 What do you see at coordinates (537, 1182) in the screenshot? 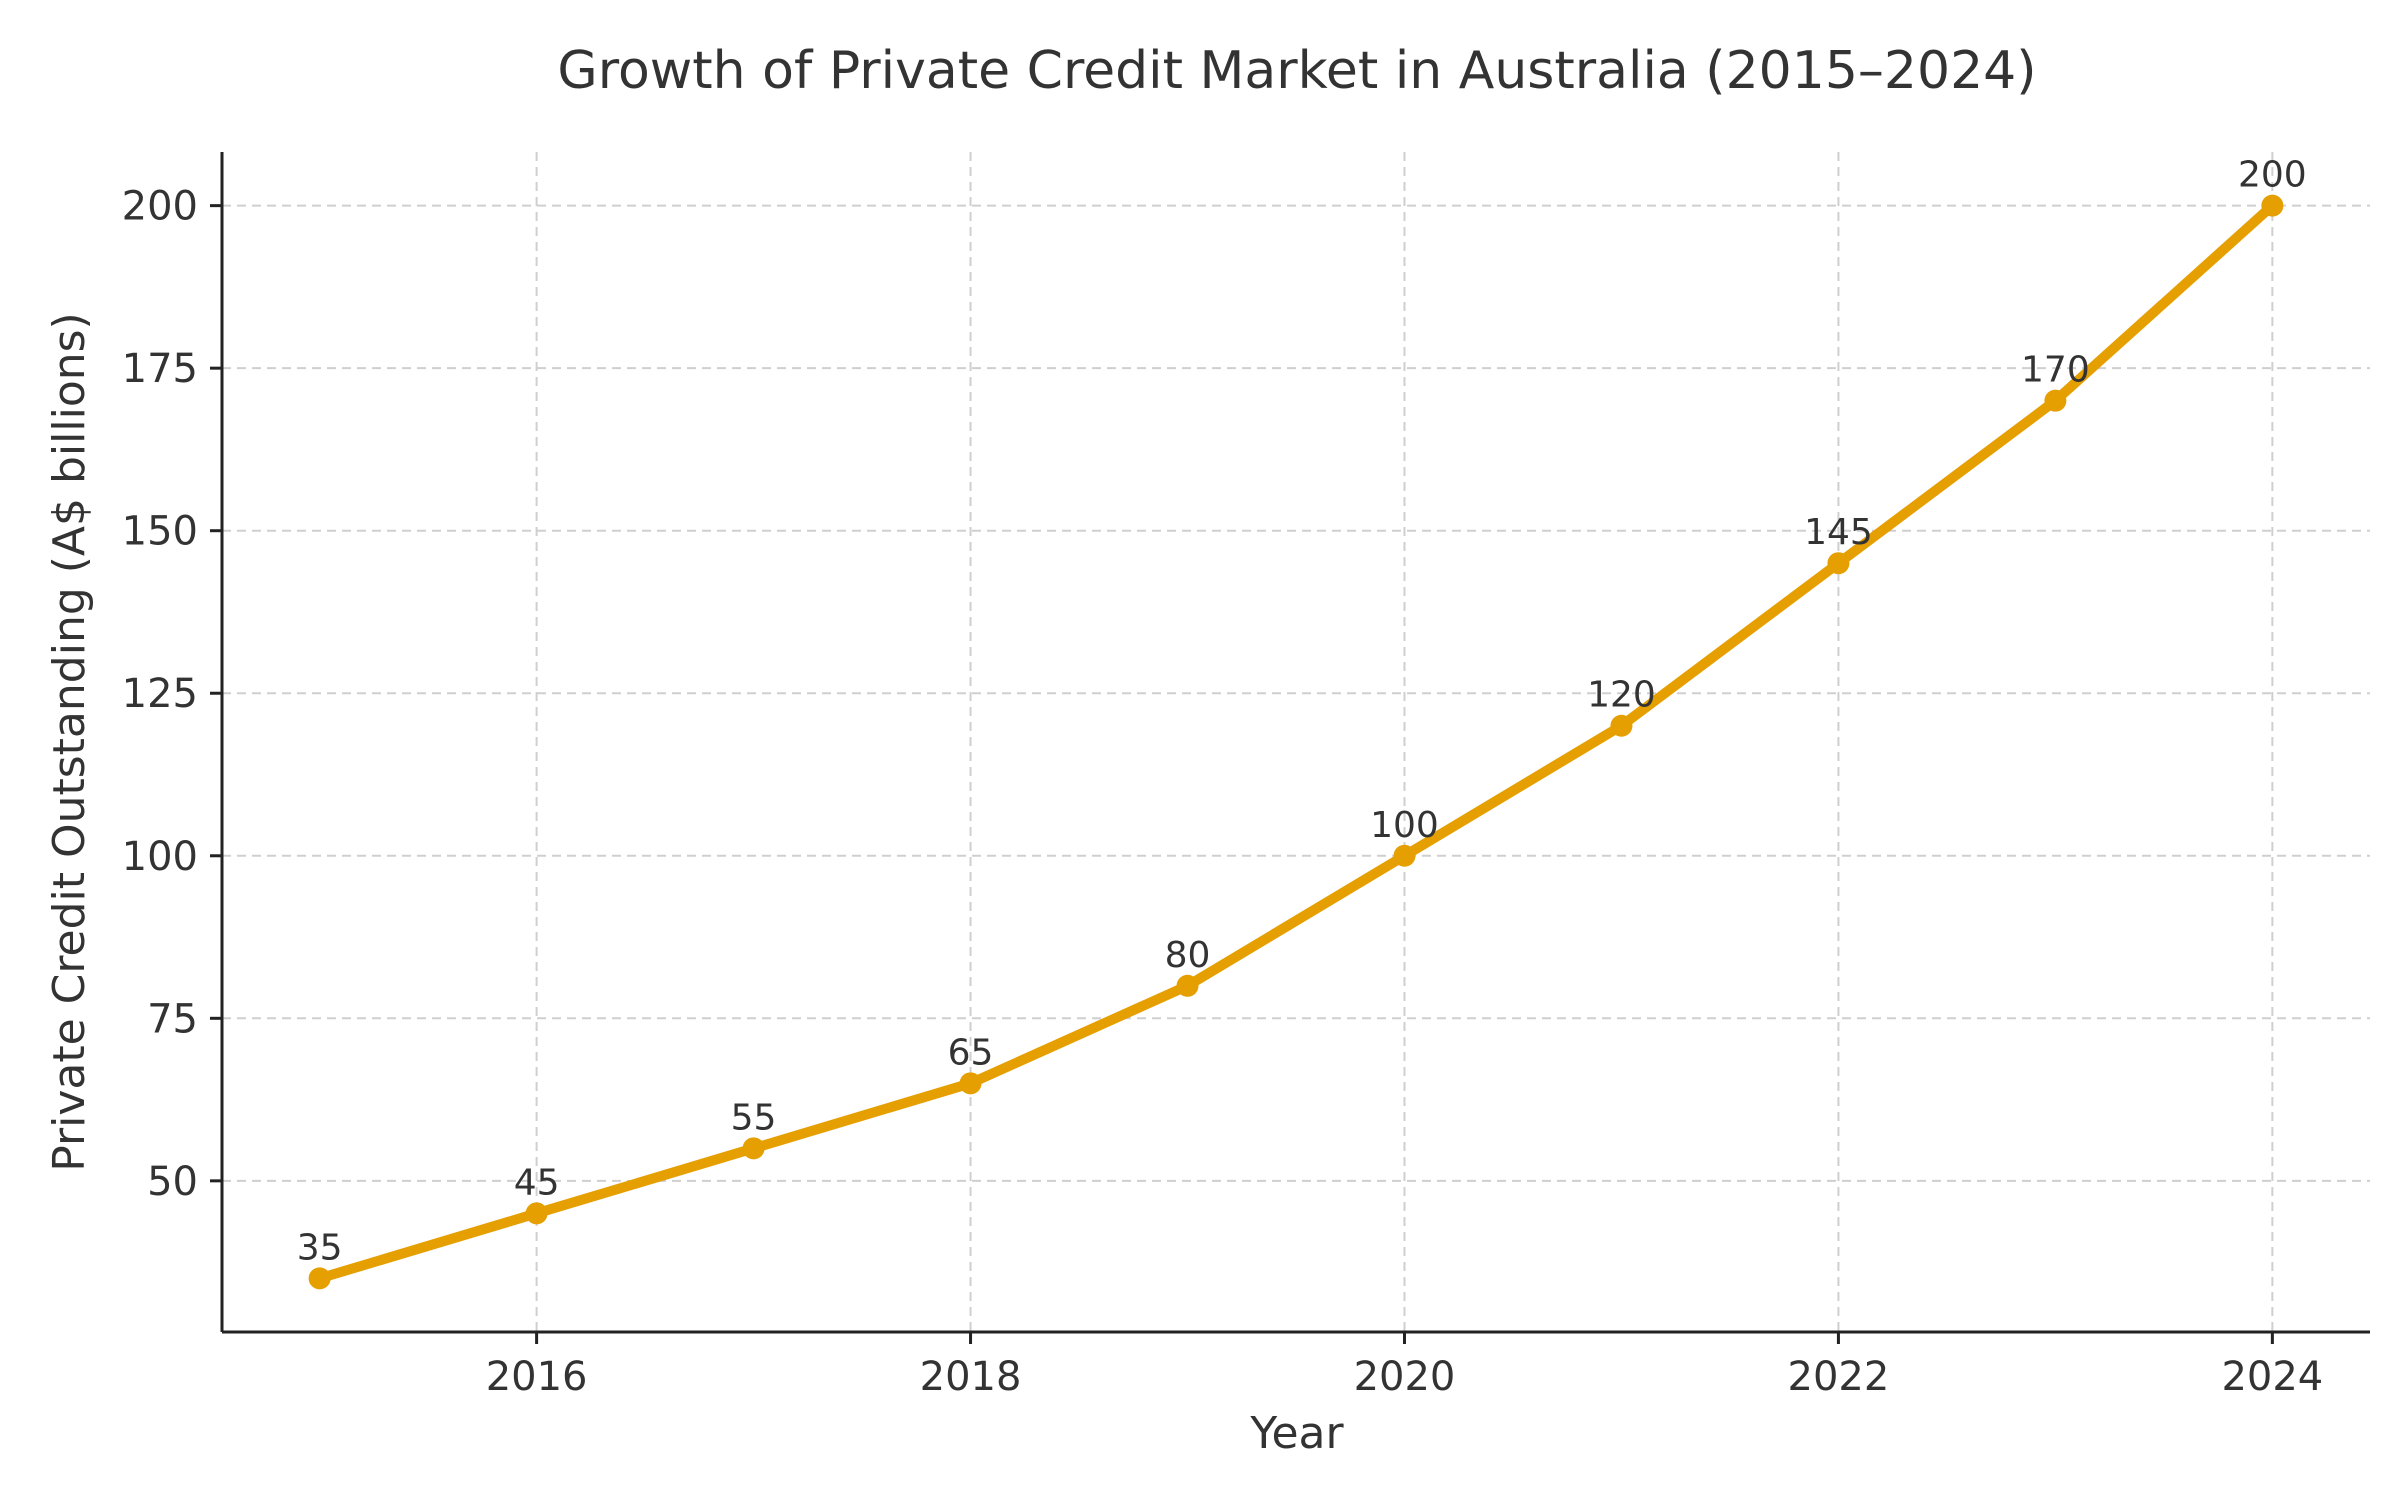
I see `data-label: 45` at bounding box center [537, 1182].